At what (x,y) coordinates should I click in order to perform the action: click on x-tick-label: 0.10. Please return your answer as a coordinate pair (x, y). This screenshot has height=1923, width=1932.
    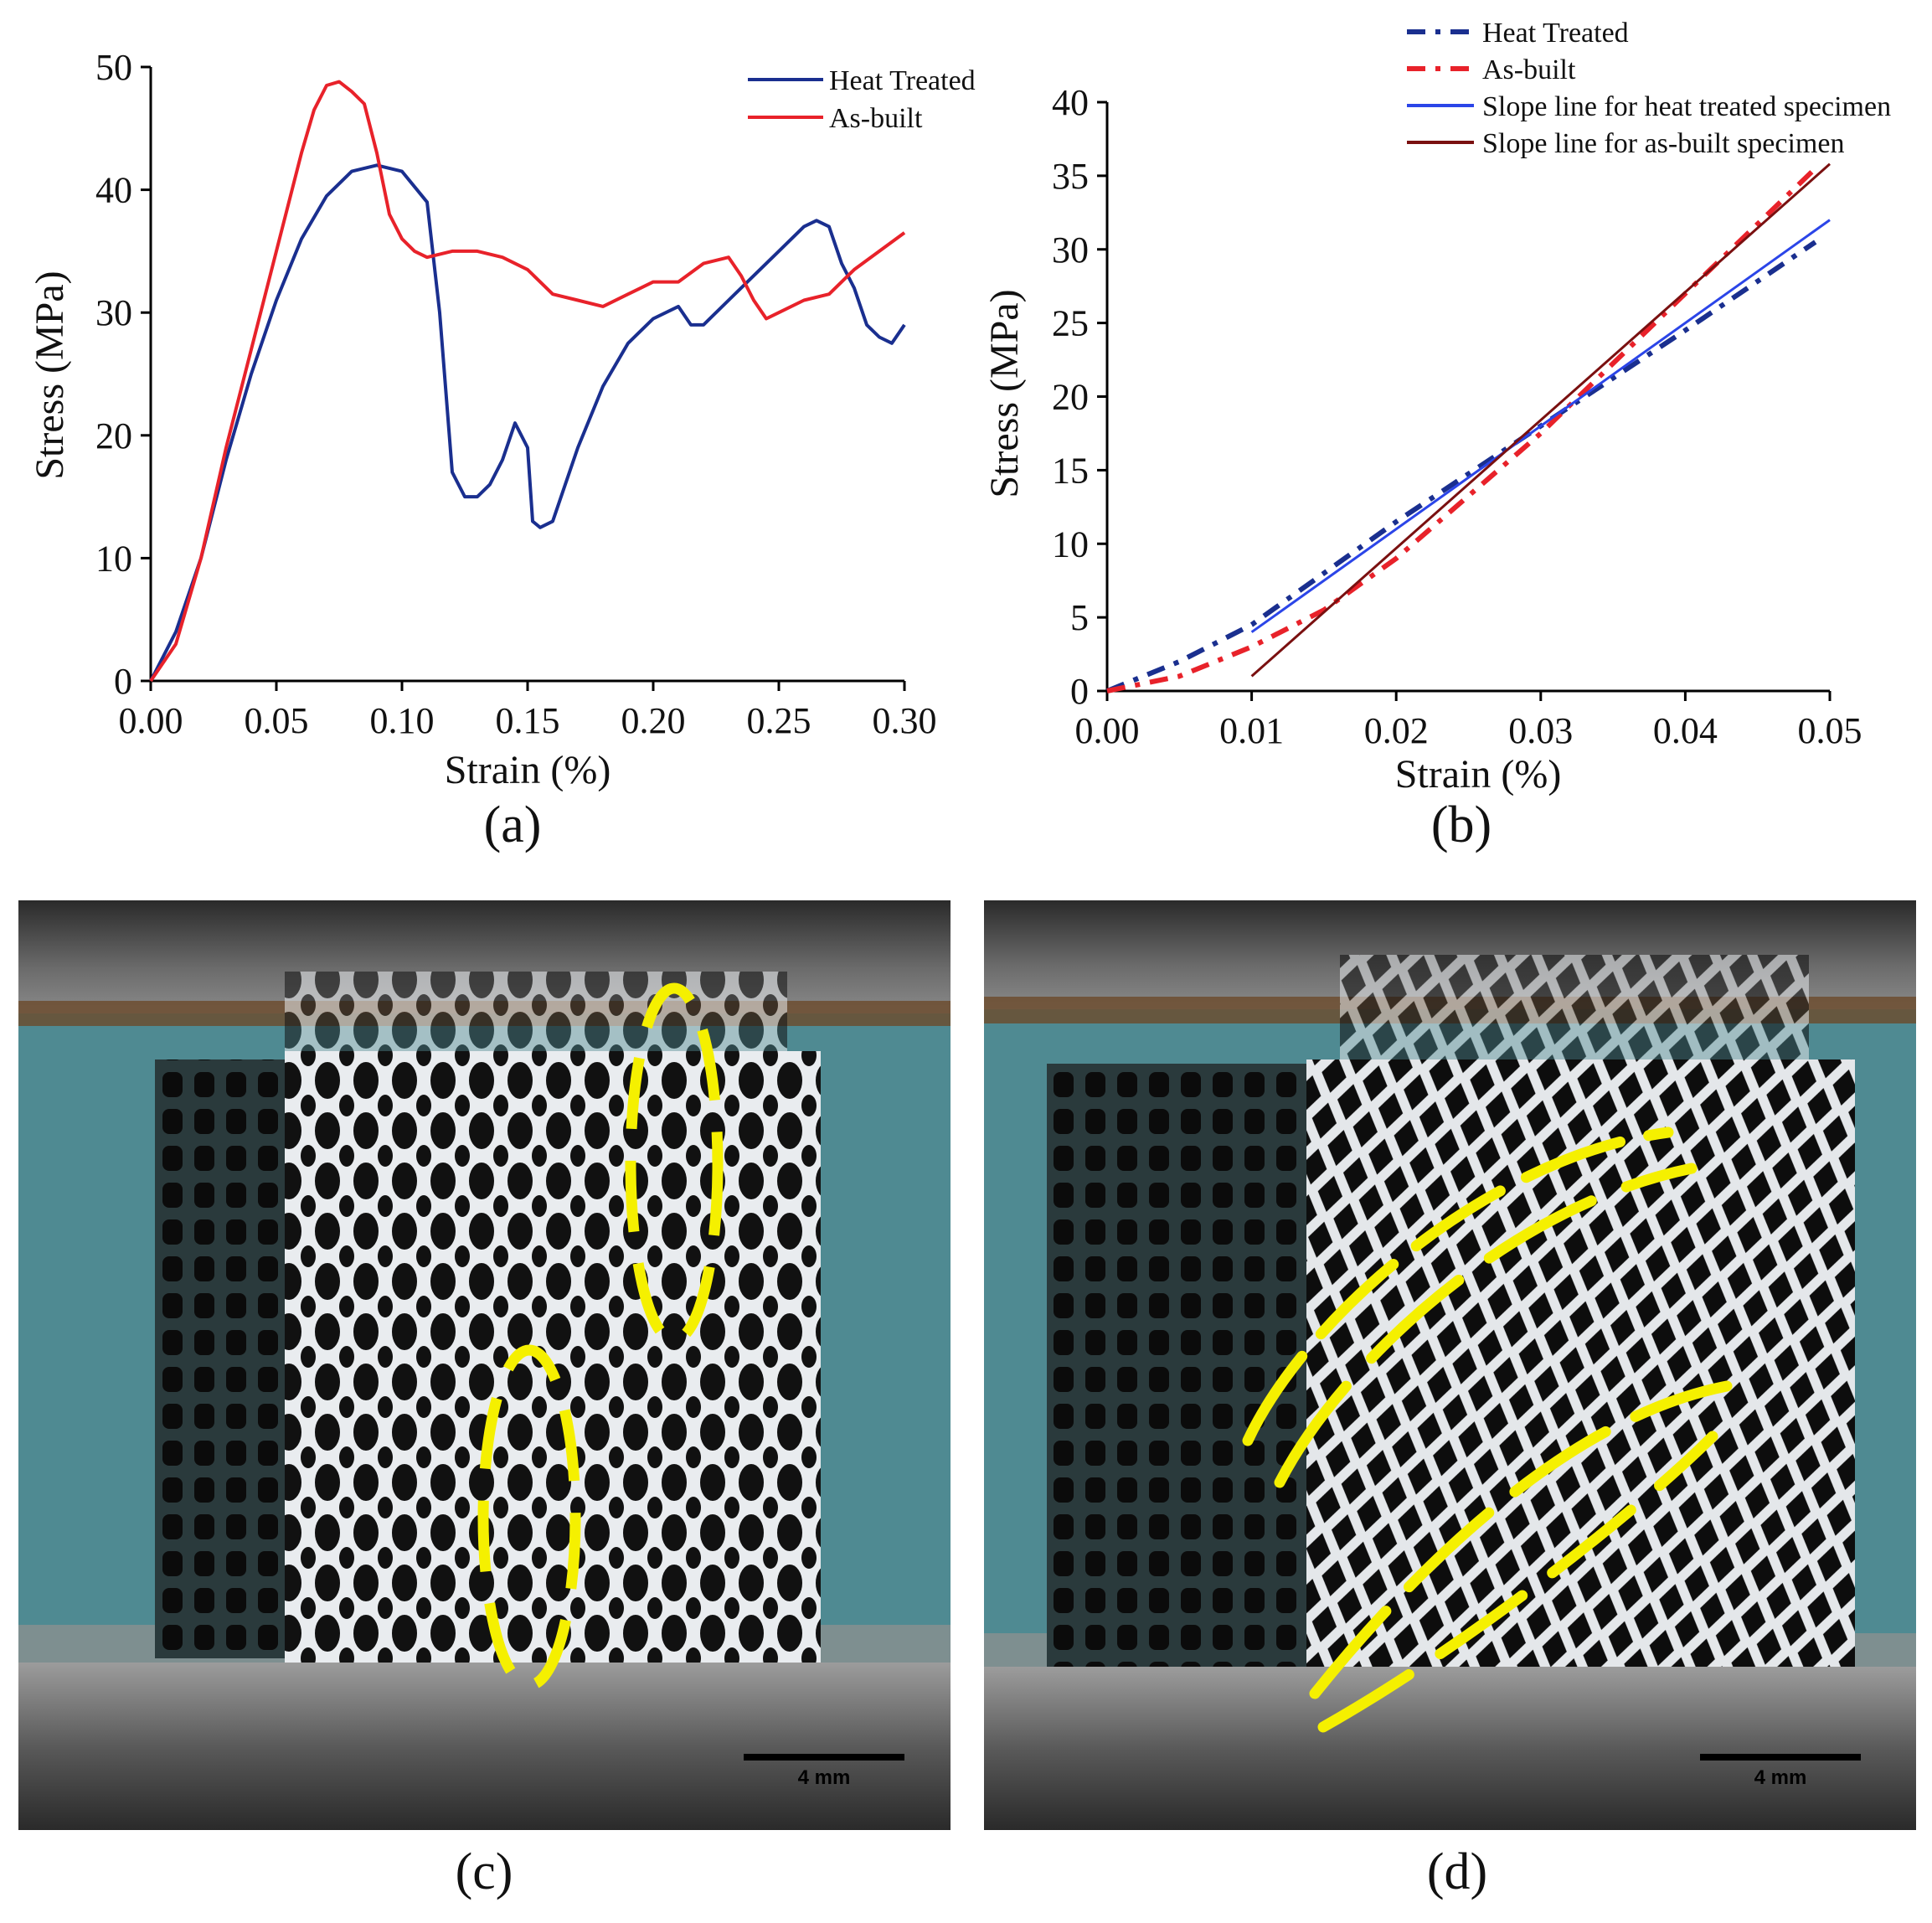
    Looking at the image, I should click on (402, 720).